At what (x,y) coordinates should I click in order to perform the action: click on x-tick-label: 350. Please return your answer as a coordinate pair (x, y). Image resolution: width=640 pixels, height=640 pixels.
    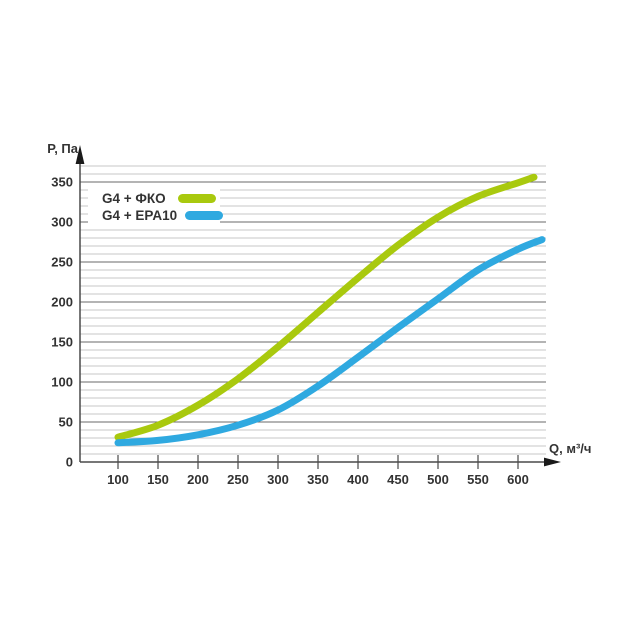
    Looking at the image, I should click on (318, 479).